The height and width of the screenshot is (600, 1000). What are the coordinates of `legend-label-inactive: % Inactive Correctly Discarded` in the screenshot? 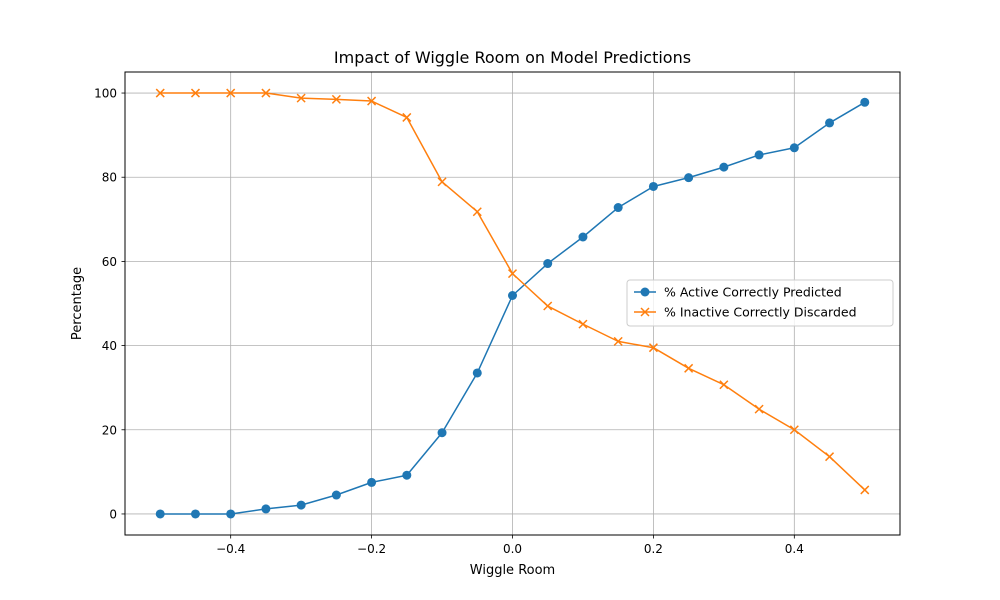 It's located at (760, 312).